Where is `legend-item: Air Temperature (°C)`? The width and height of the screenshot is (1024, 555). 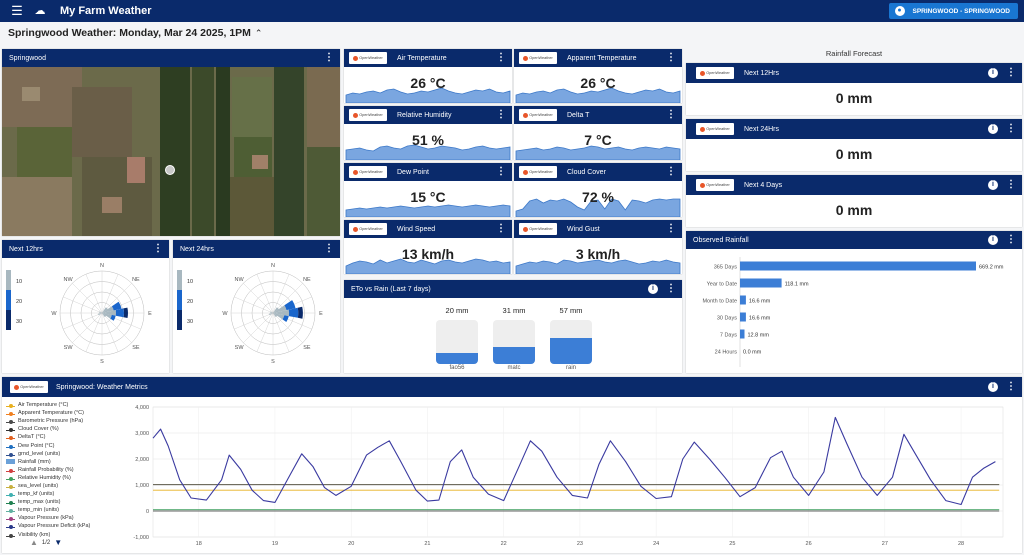 legend-item: Air Temperature (°C) is located at coordinates (62, 405).